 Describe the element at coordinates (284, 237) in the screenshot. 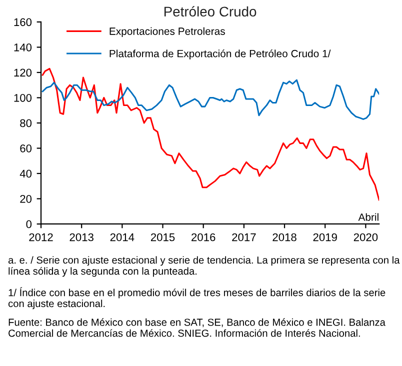

I see `x-tick-label: 2018` at that location.